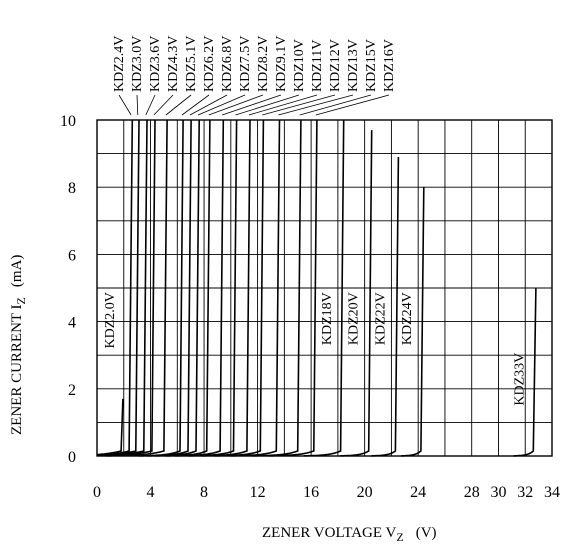  Describe the element at coordinates (125, 105) in the screenshot. I see `leader-kdz2-4v` at that location.